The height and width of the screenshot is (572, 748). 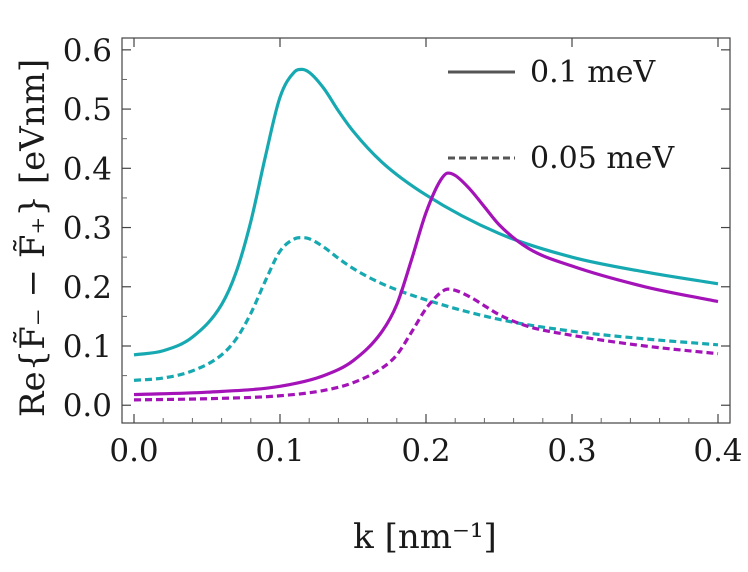 What do you see at coordinates (87, 110) in the screenshot?
I see `y-tick-label: 0.5` at bounding box center [87, 110].